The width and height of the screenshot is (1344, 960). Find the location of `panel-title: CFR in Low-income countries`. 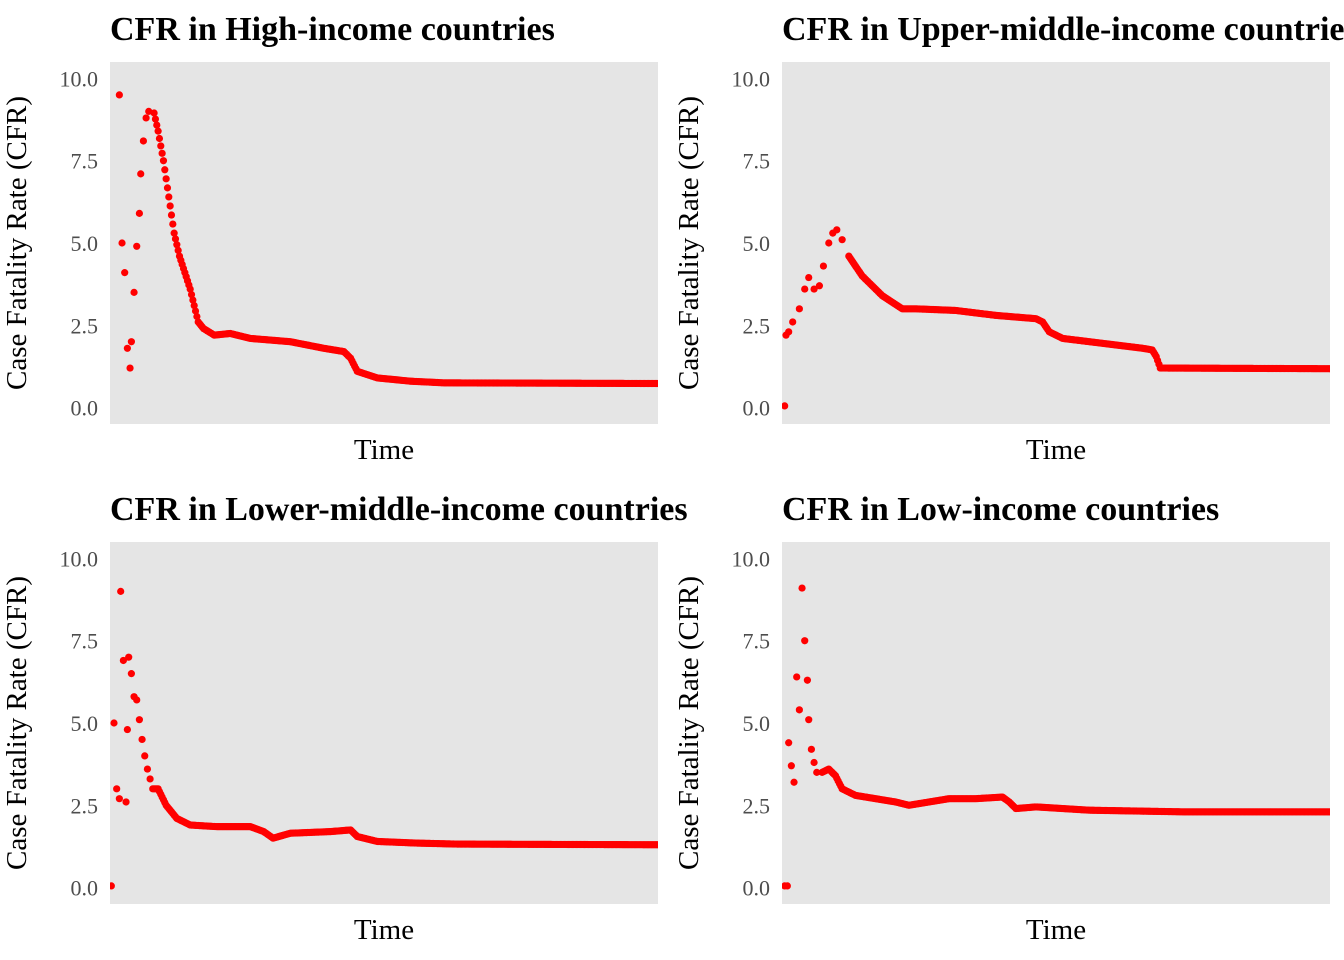

panel-title: CFR in Low-income countries is located at coordinates (1000, 509).